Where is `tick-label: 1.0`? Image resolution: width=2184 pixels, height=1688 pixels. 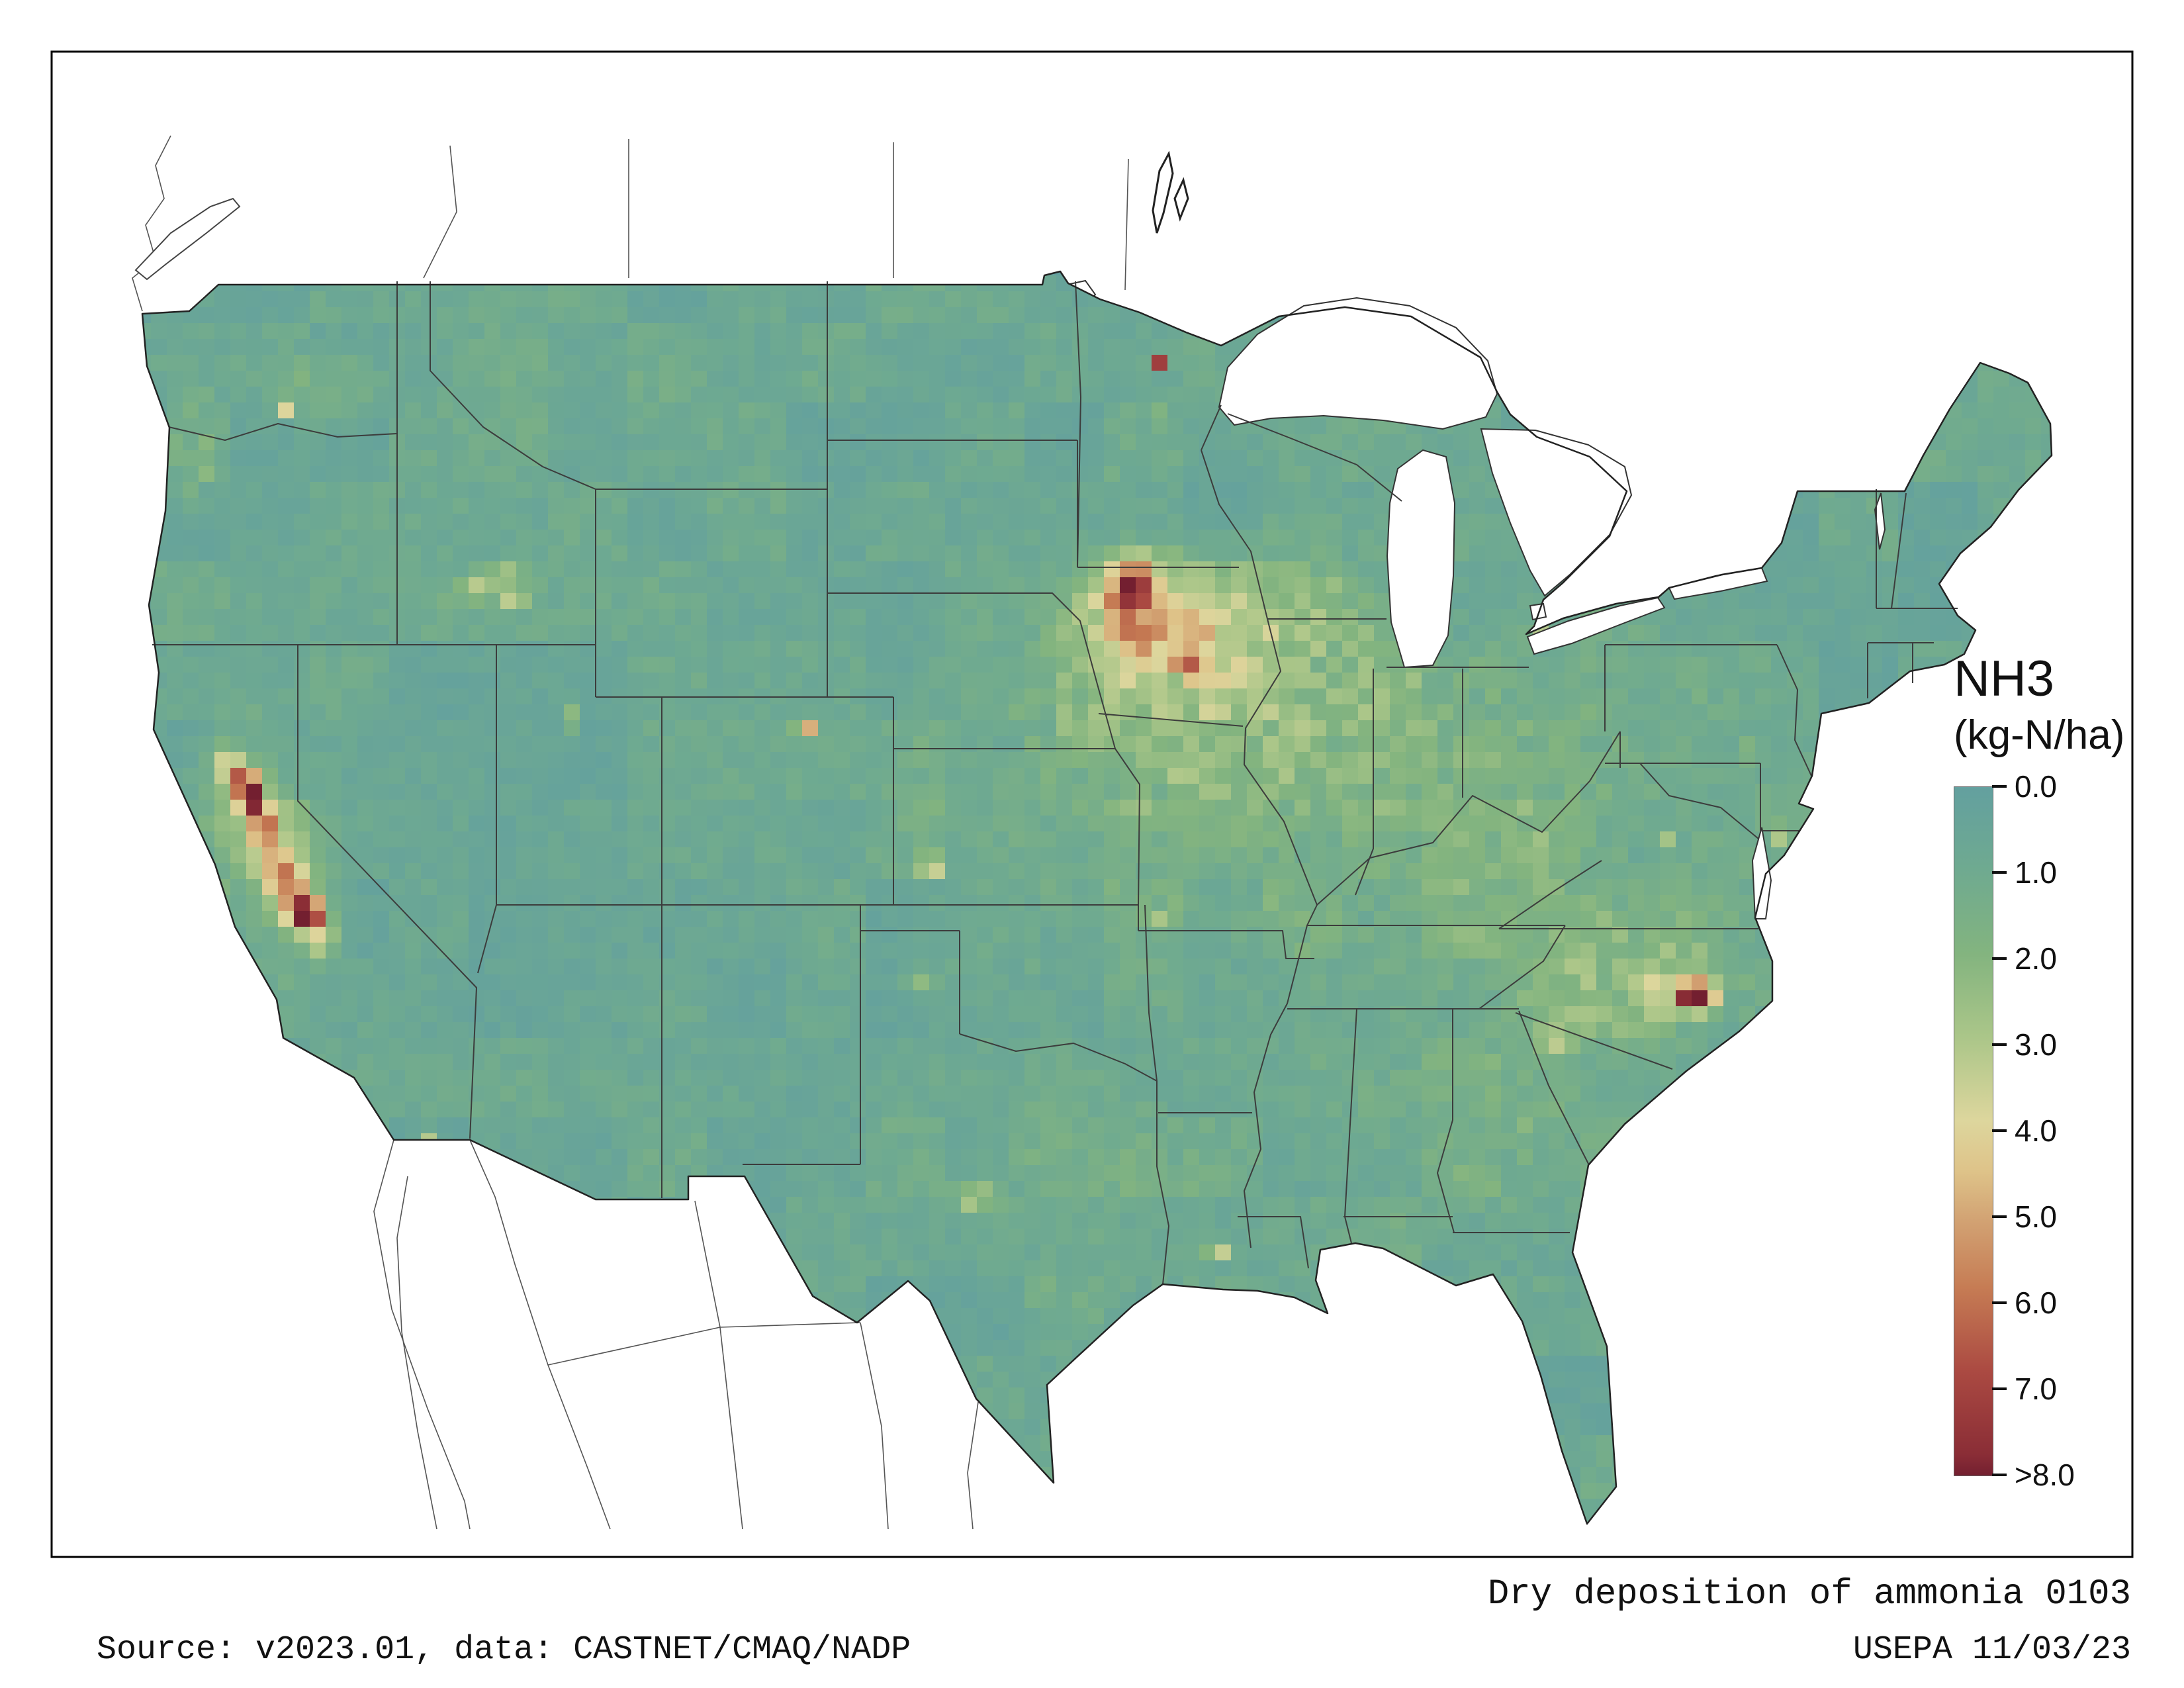
tick-label: 1.0 is located at coordinates (2036, 872).